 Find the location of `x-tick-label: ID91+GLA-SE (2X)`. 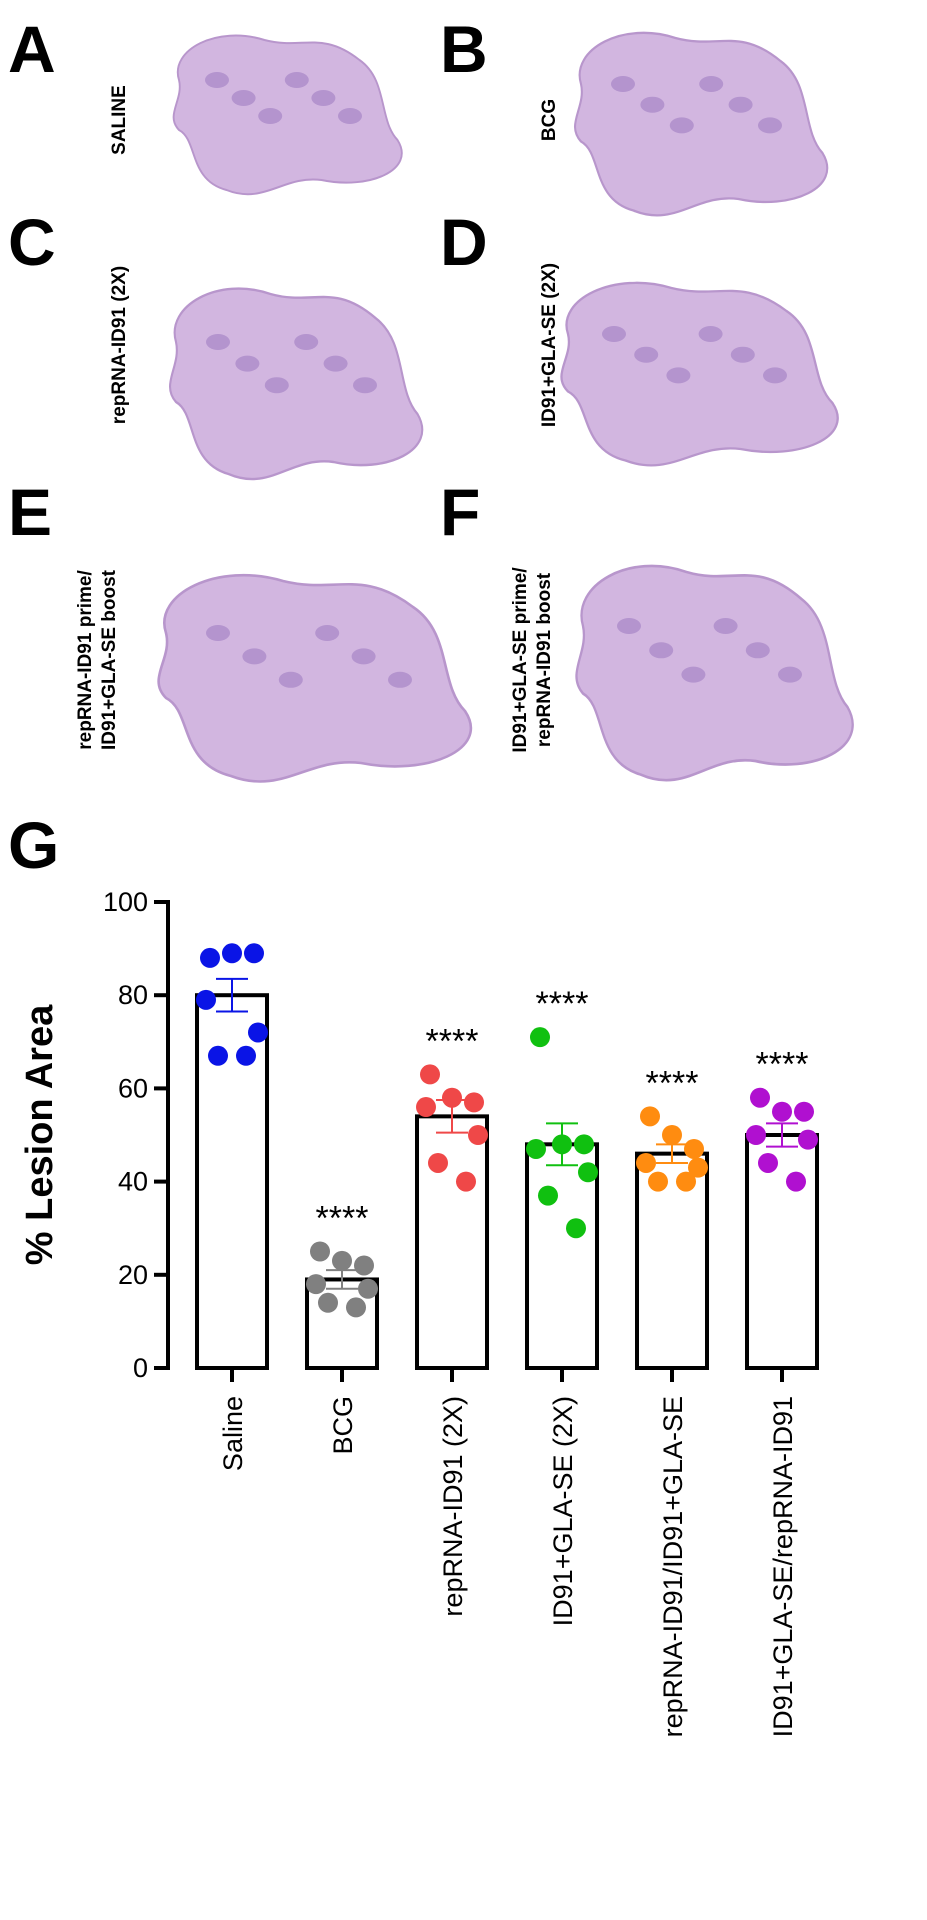

x-tick-label: ID91+GLA-SE (2X) is located at coordinates (563, 1511).